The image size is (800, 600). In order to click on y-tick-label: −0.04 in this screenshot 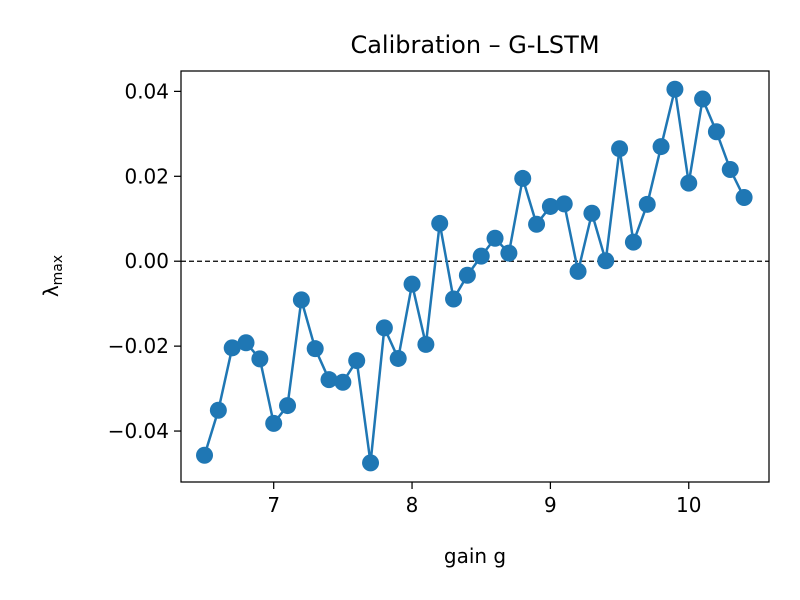, I will do `click(138, 431)`.